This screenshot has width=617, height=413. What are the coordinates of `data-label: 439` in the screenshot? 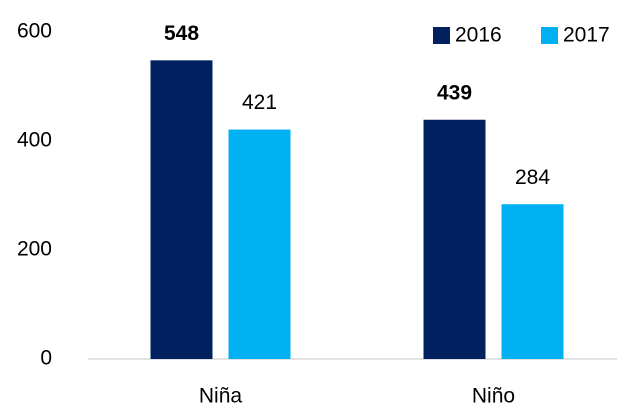 It's located at (454, 92).